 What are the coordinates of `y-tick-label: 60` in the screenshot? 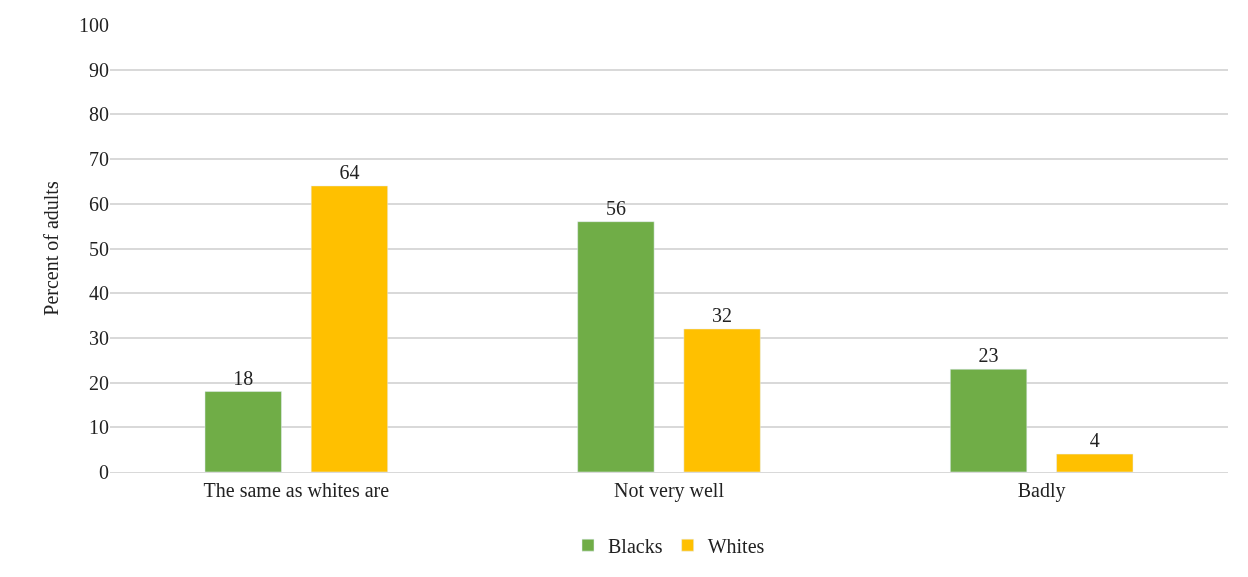 It's located at (99, 203).